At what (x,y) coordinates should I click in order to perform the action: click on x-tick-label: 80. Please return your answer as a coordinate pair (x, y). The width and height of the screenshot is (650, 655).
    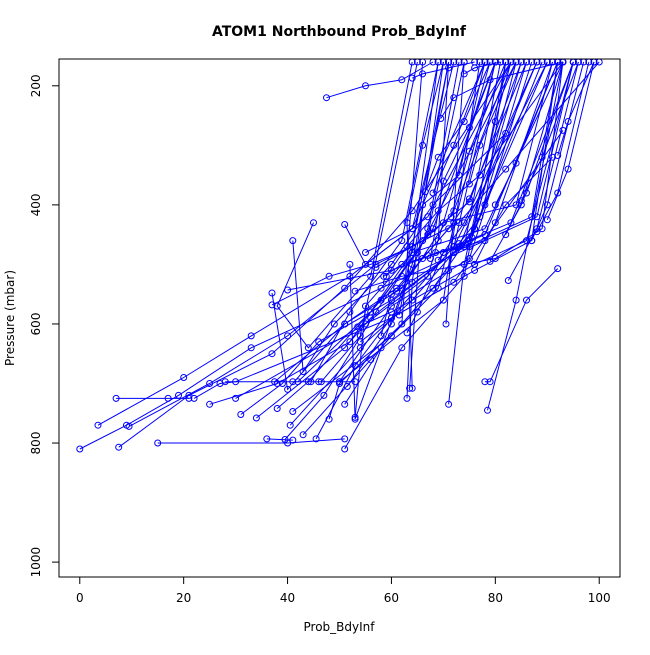
    Looking at the image, I should click on (495, 598).